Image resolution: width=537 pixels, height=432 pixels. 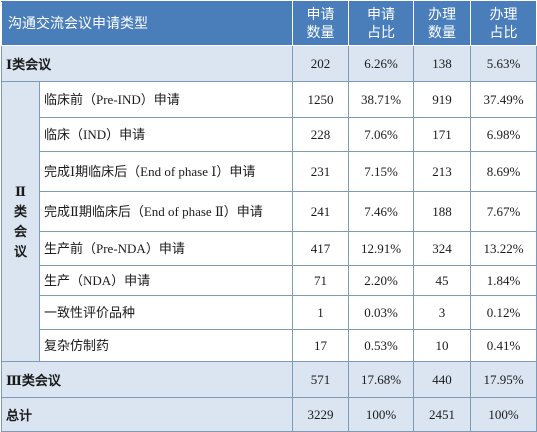 I want to click on header-type: 沟通交流会议申请类型, so click(x=147, y=23).